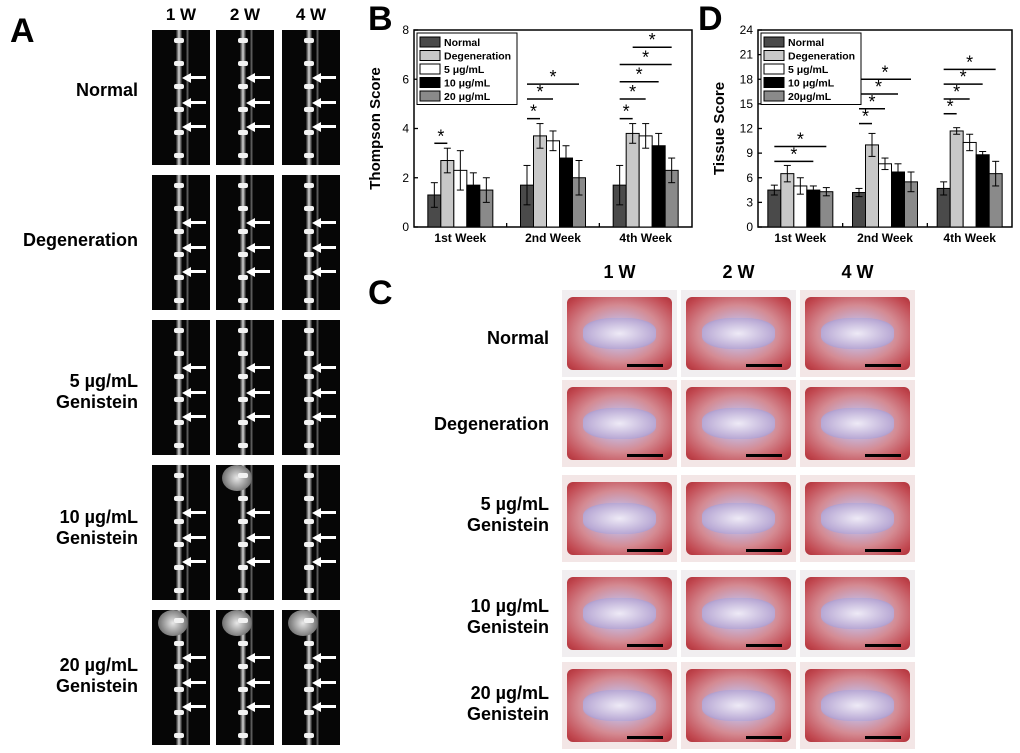 The height and width of the screenshot is (753, 1020). I want to click on panel-label-a: A, so click(22, 31).